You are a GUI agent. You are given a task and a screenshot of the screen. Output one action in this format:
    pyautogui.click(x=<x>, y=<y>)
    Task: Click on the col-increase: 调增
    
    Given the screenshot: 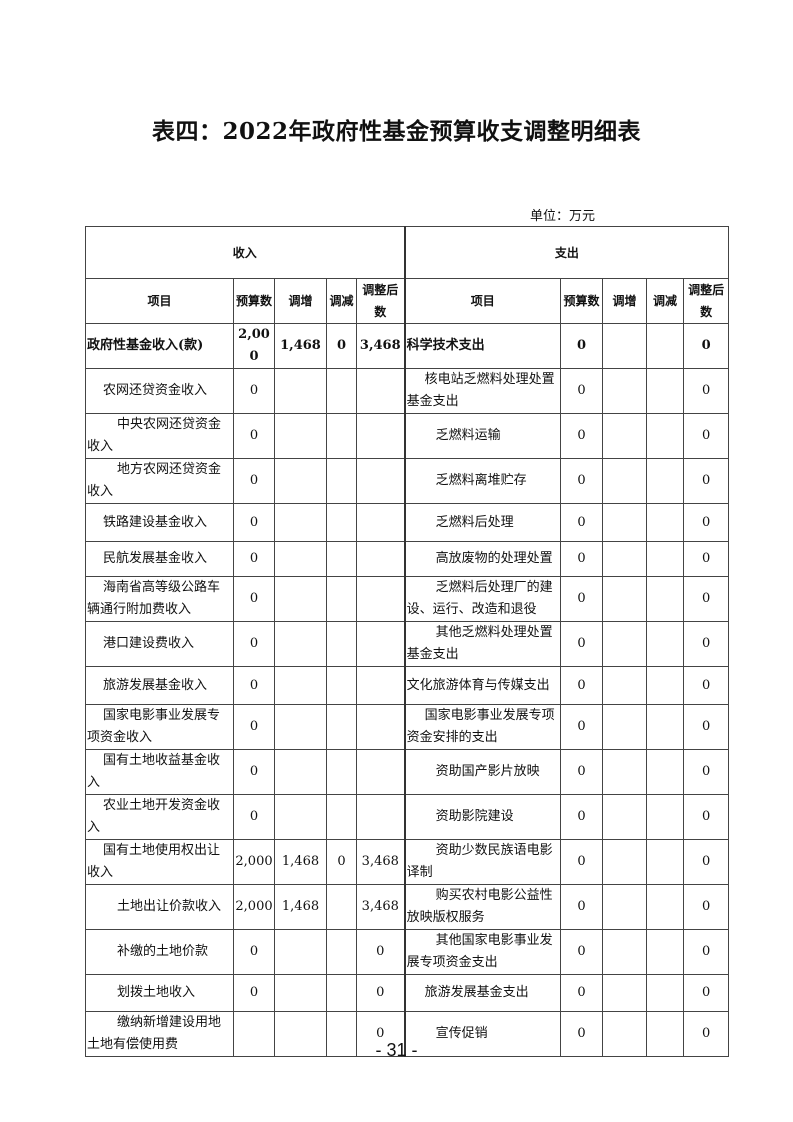 What is the action you would take?
    pyautogui.click(x=625, y=301)
    